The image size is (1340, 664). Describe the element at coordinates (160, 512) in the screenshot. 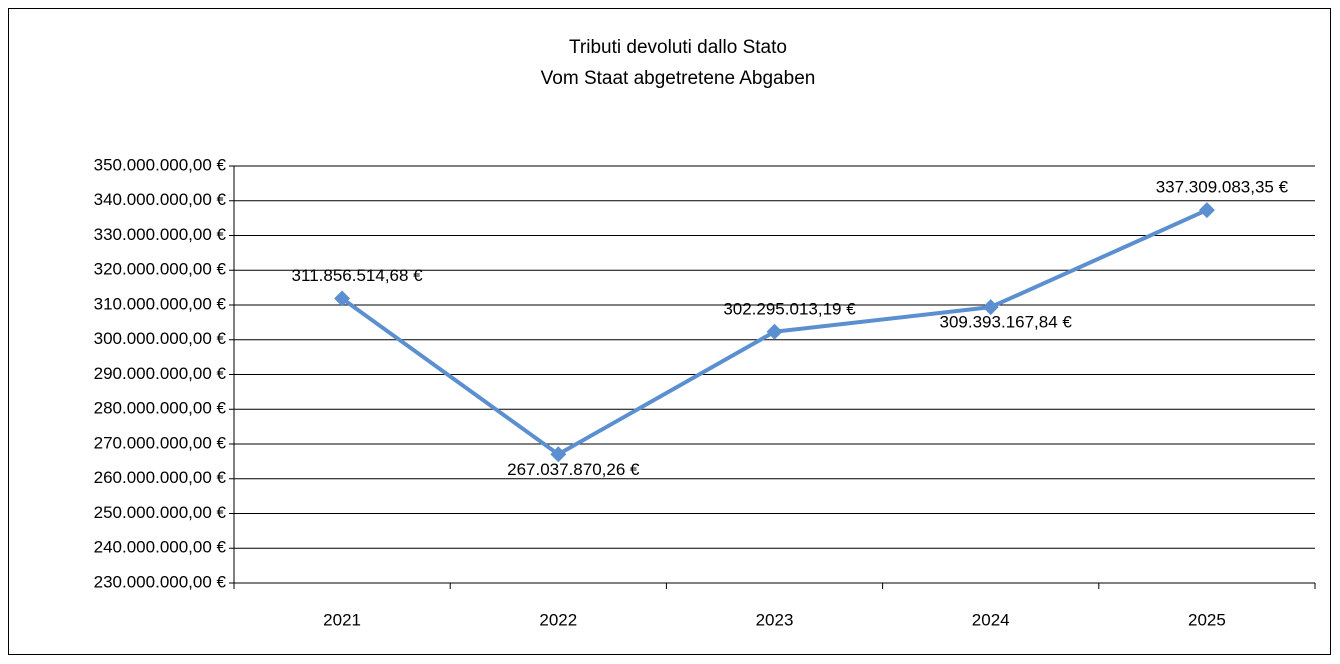

I see `y-tick-label: 250.000.000,00 €` at that location.